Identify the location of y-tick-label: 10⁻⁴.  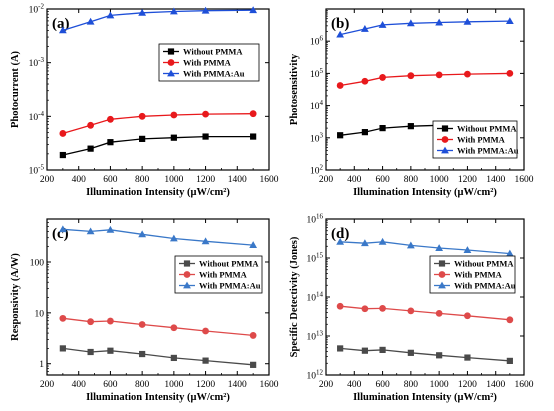
(37, 116).